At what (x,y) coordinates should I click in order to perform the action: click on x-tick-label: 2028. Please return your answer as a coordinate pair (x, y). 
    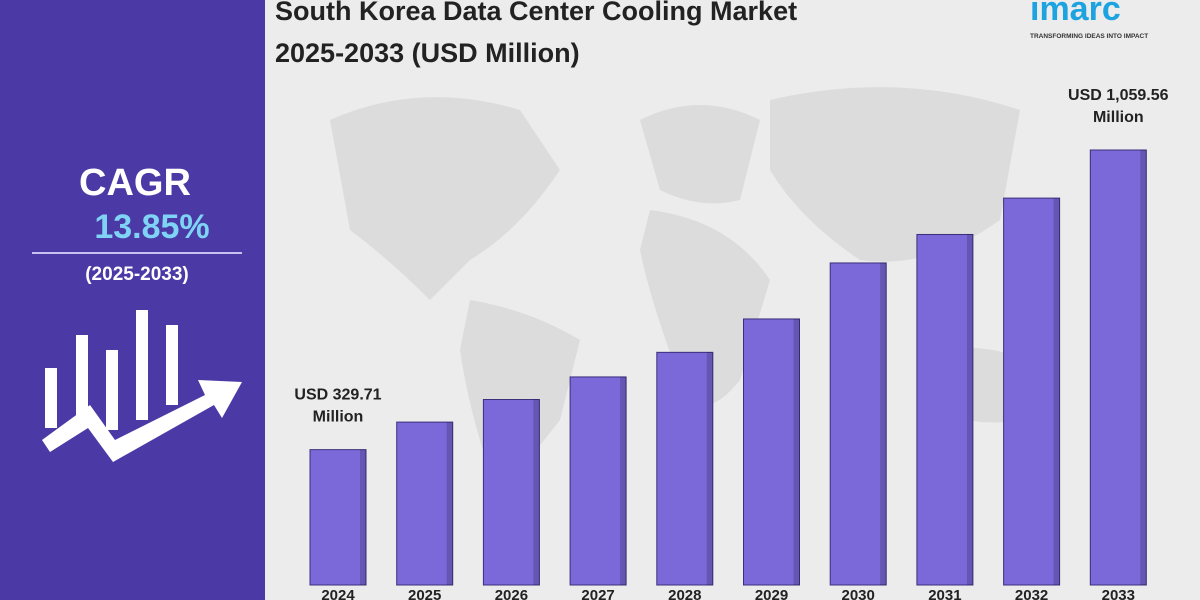
    Looking at the image, I should click on (684, 593).